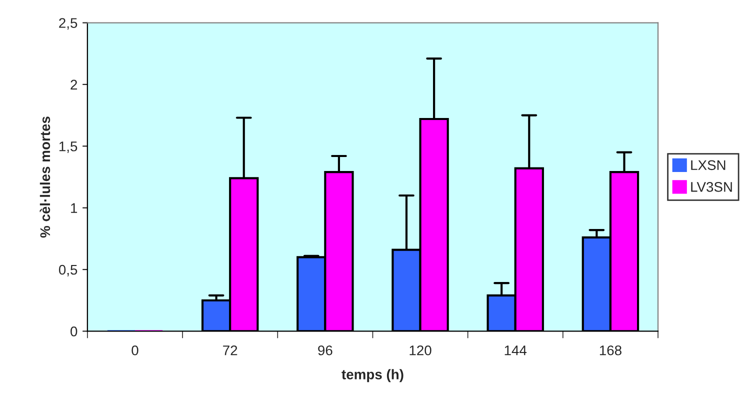 The width and height of the screenshot is (741, 414). What do you see at coordinates (74, 208) in the screenshot?
I see `y-tick-label: 1` at bounding box center [74, 208].